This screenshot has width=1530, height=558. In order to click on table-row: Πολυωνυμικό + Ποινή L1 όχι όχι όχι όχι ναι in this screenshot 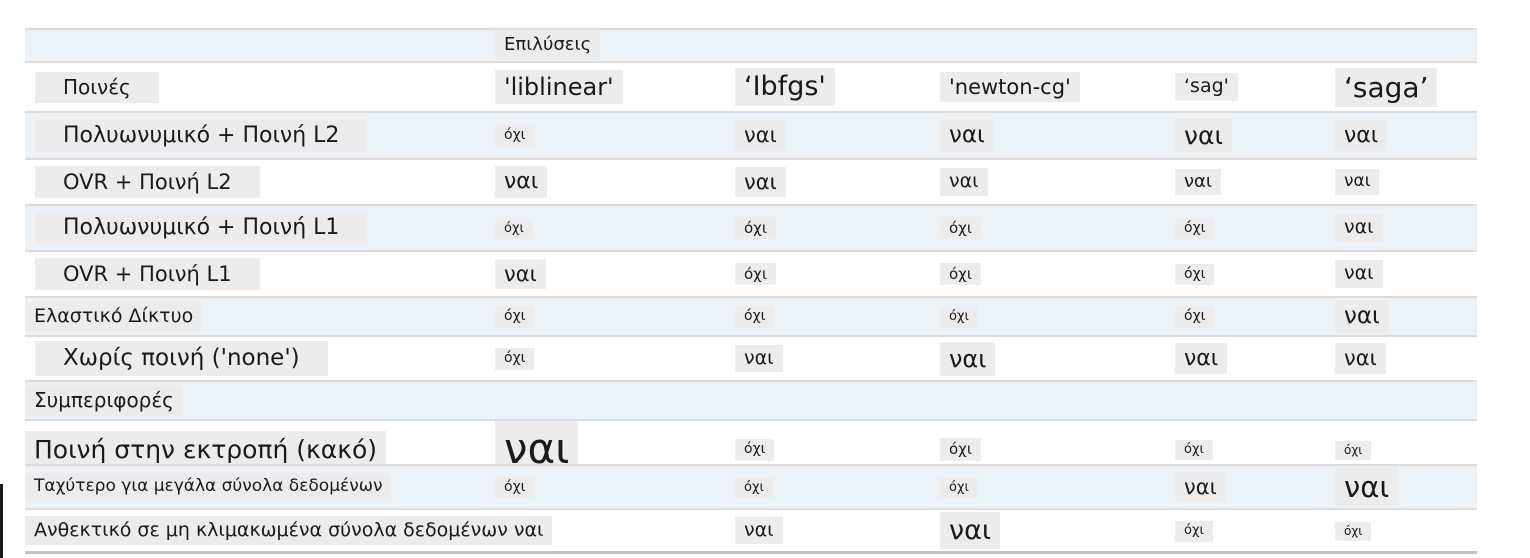, I will do `click(751, 227)`.